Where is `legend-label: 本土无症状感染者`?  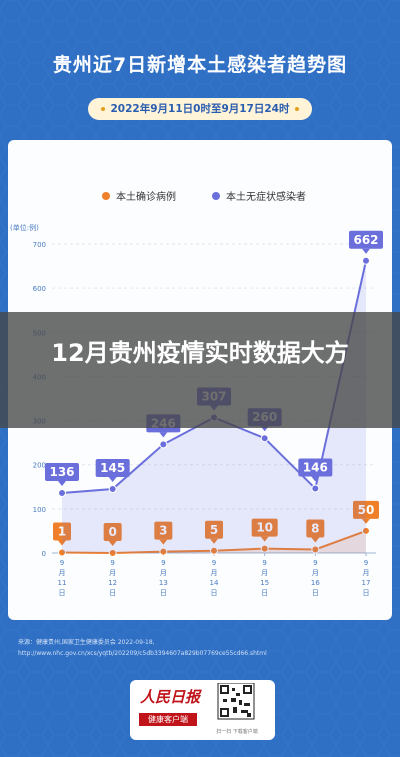 legend-label: 本土无症状感染者 is located at coordinates (266, 196).